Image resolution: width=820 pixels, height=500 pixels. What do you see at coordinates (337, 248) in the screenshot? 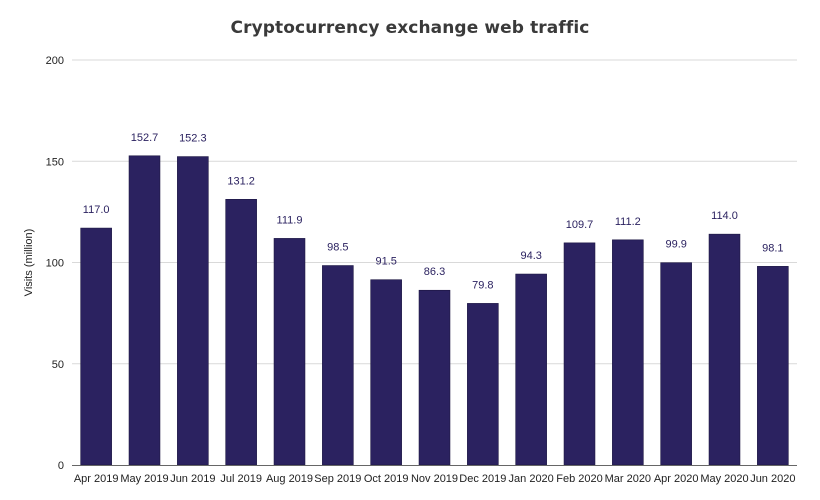
I see `data-label: 98.5` at bounding box center [337, 248].